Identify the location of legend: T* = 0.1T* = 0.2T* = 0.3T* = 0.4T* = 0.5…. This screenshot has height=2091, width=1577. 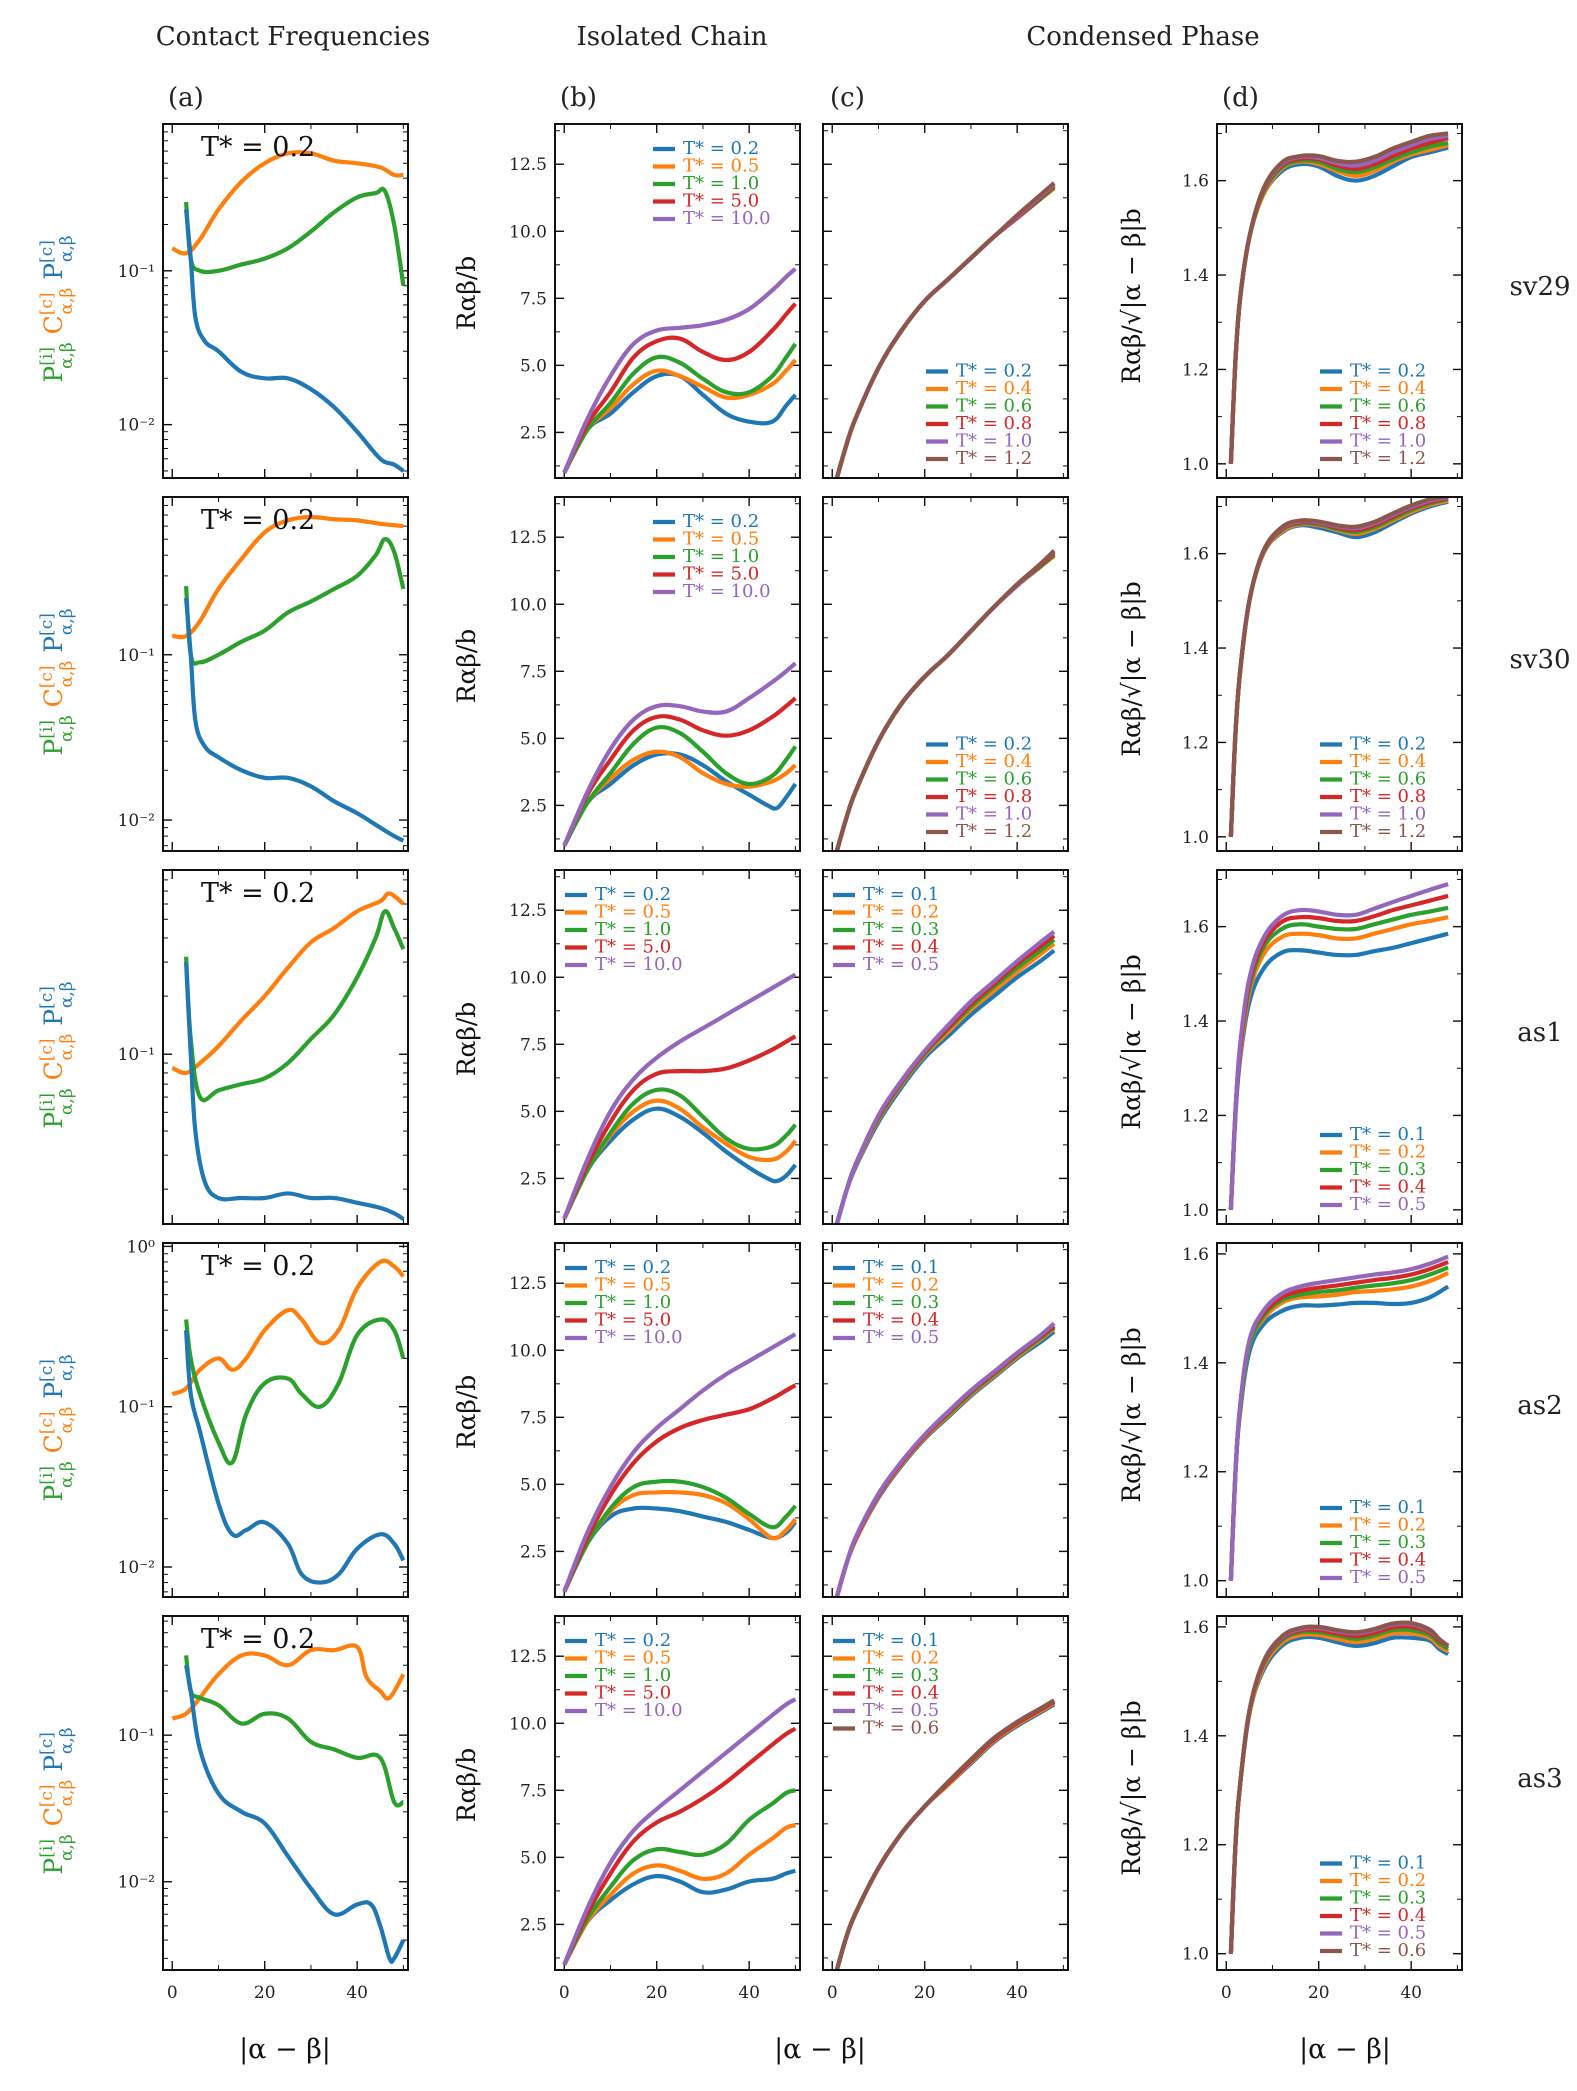
(886, 1684).